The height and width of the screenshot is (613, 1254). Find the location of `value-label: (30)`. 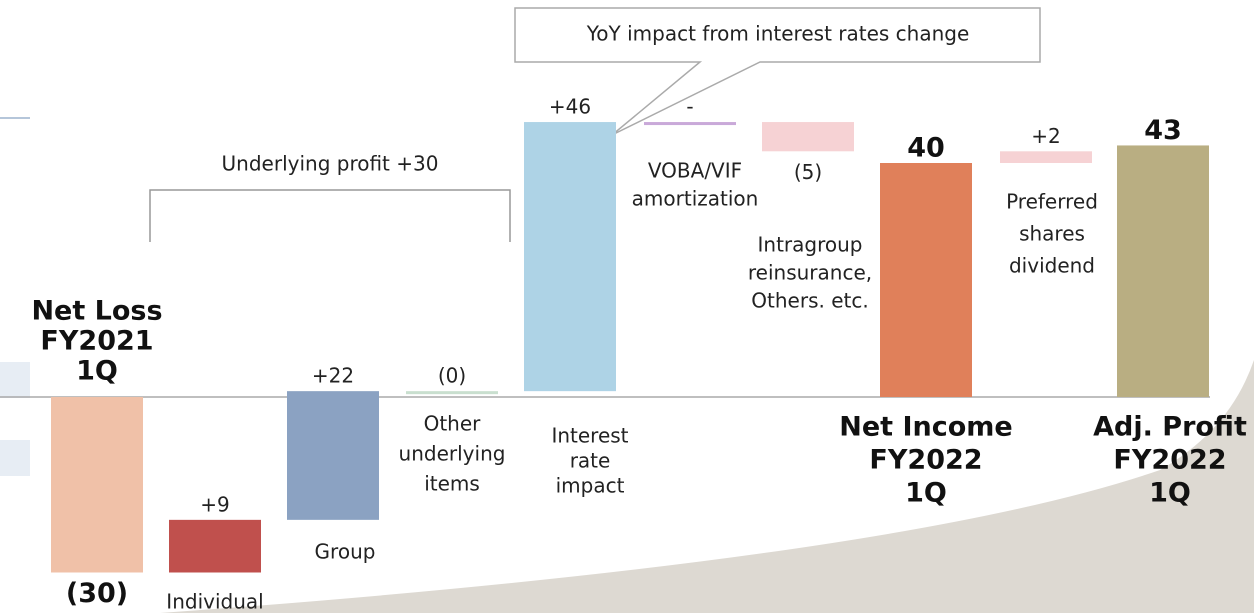

value-label: (30) is located at coordinates (97, 593).